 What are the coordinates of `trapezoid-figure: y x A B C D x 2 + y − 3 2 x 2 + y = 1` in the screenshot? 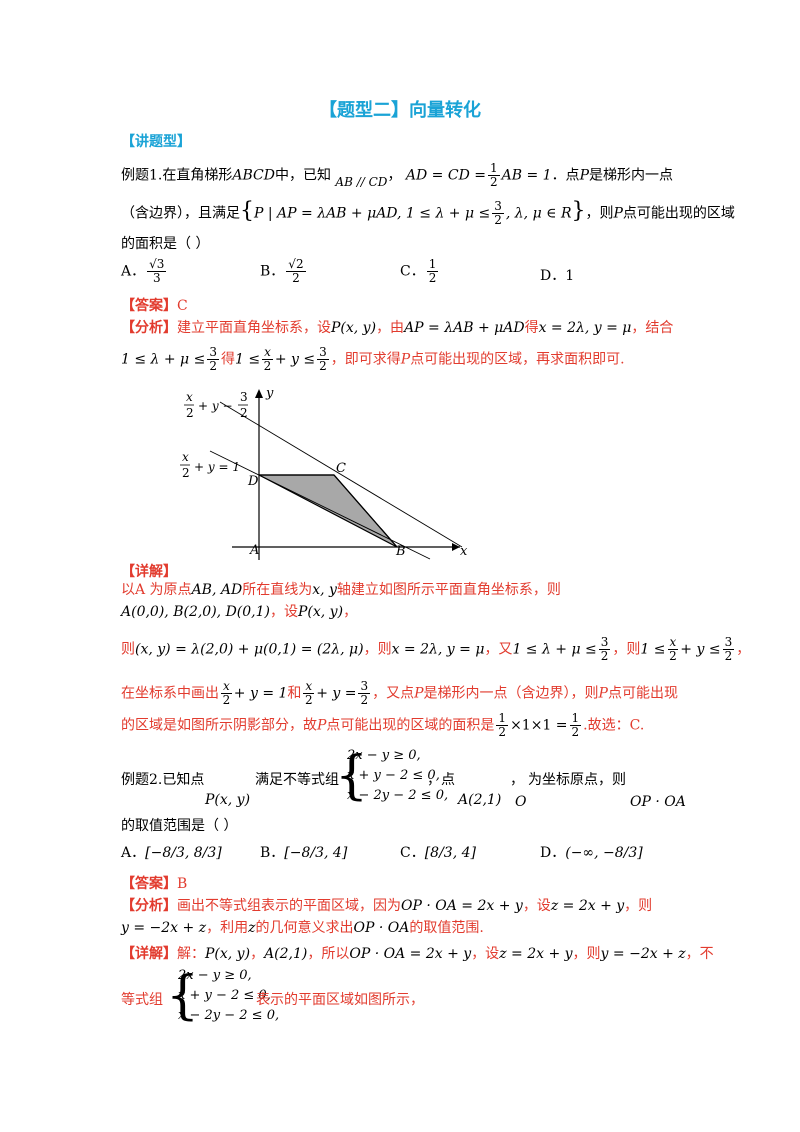 It's located at (324, 473).